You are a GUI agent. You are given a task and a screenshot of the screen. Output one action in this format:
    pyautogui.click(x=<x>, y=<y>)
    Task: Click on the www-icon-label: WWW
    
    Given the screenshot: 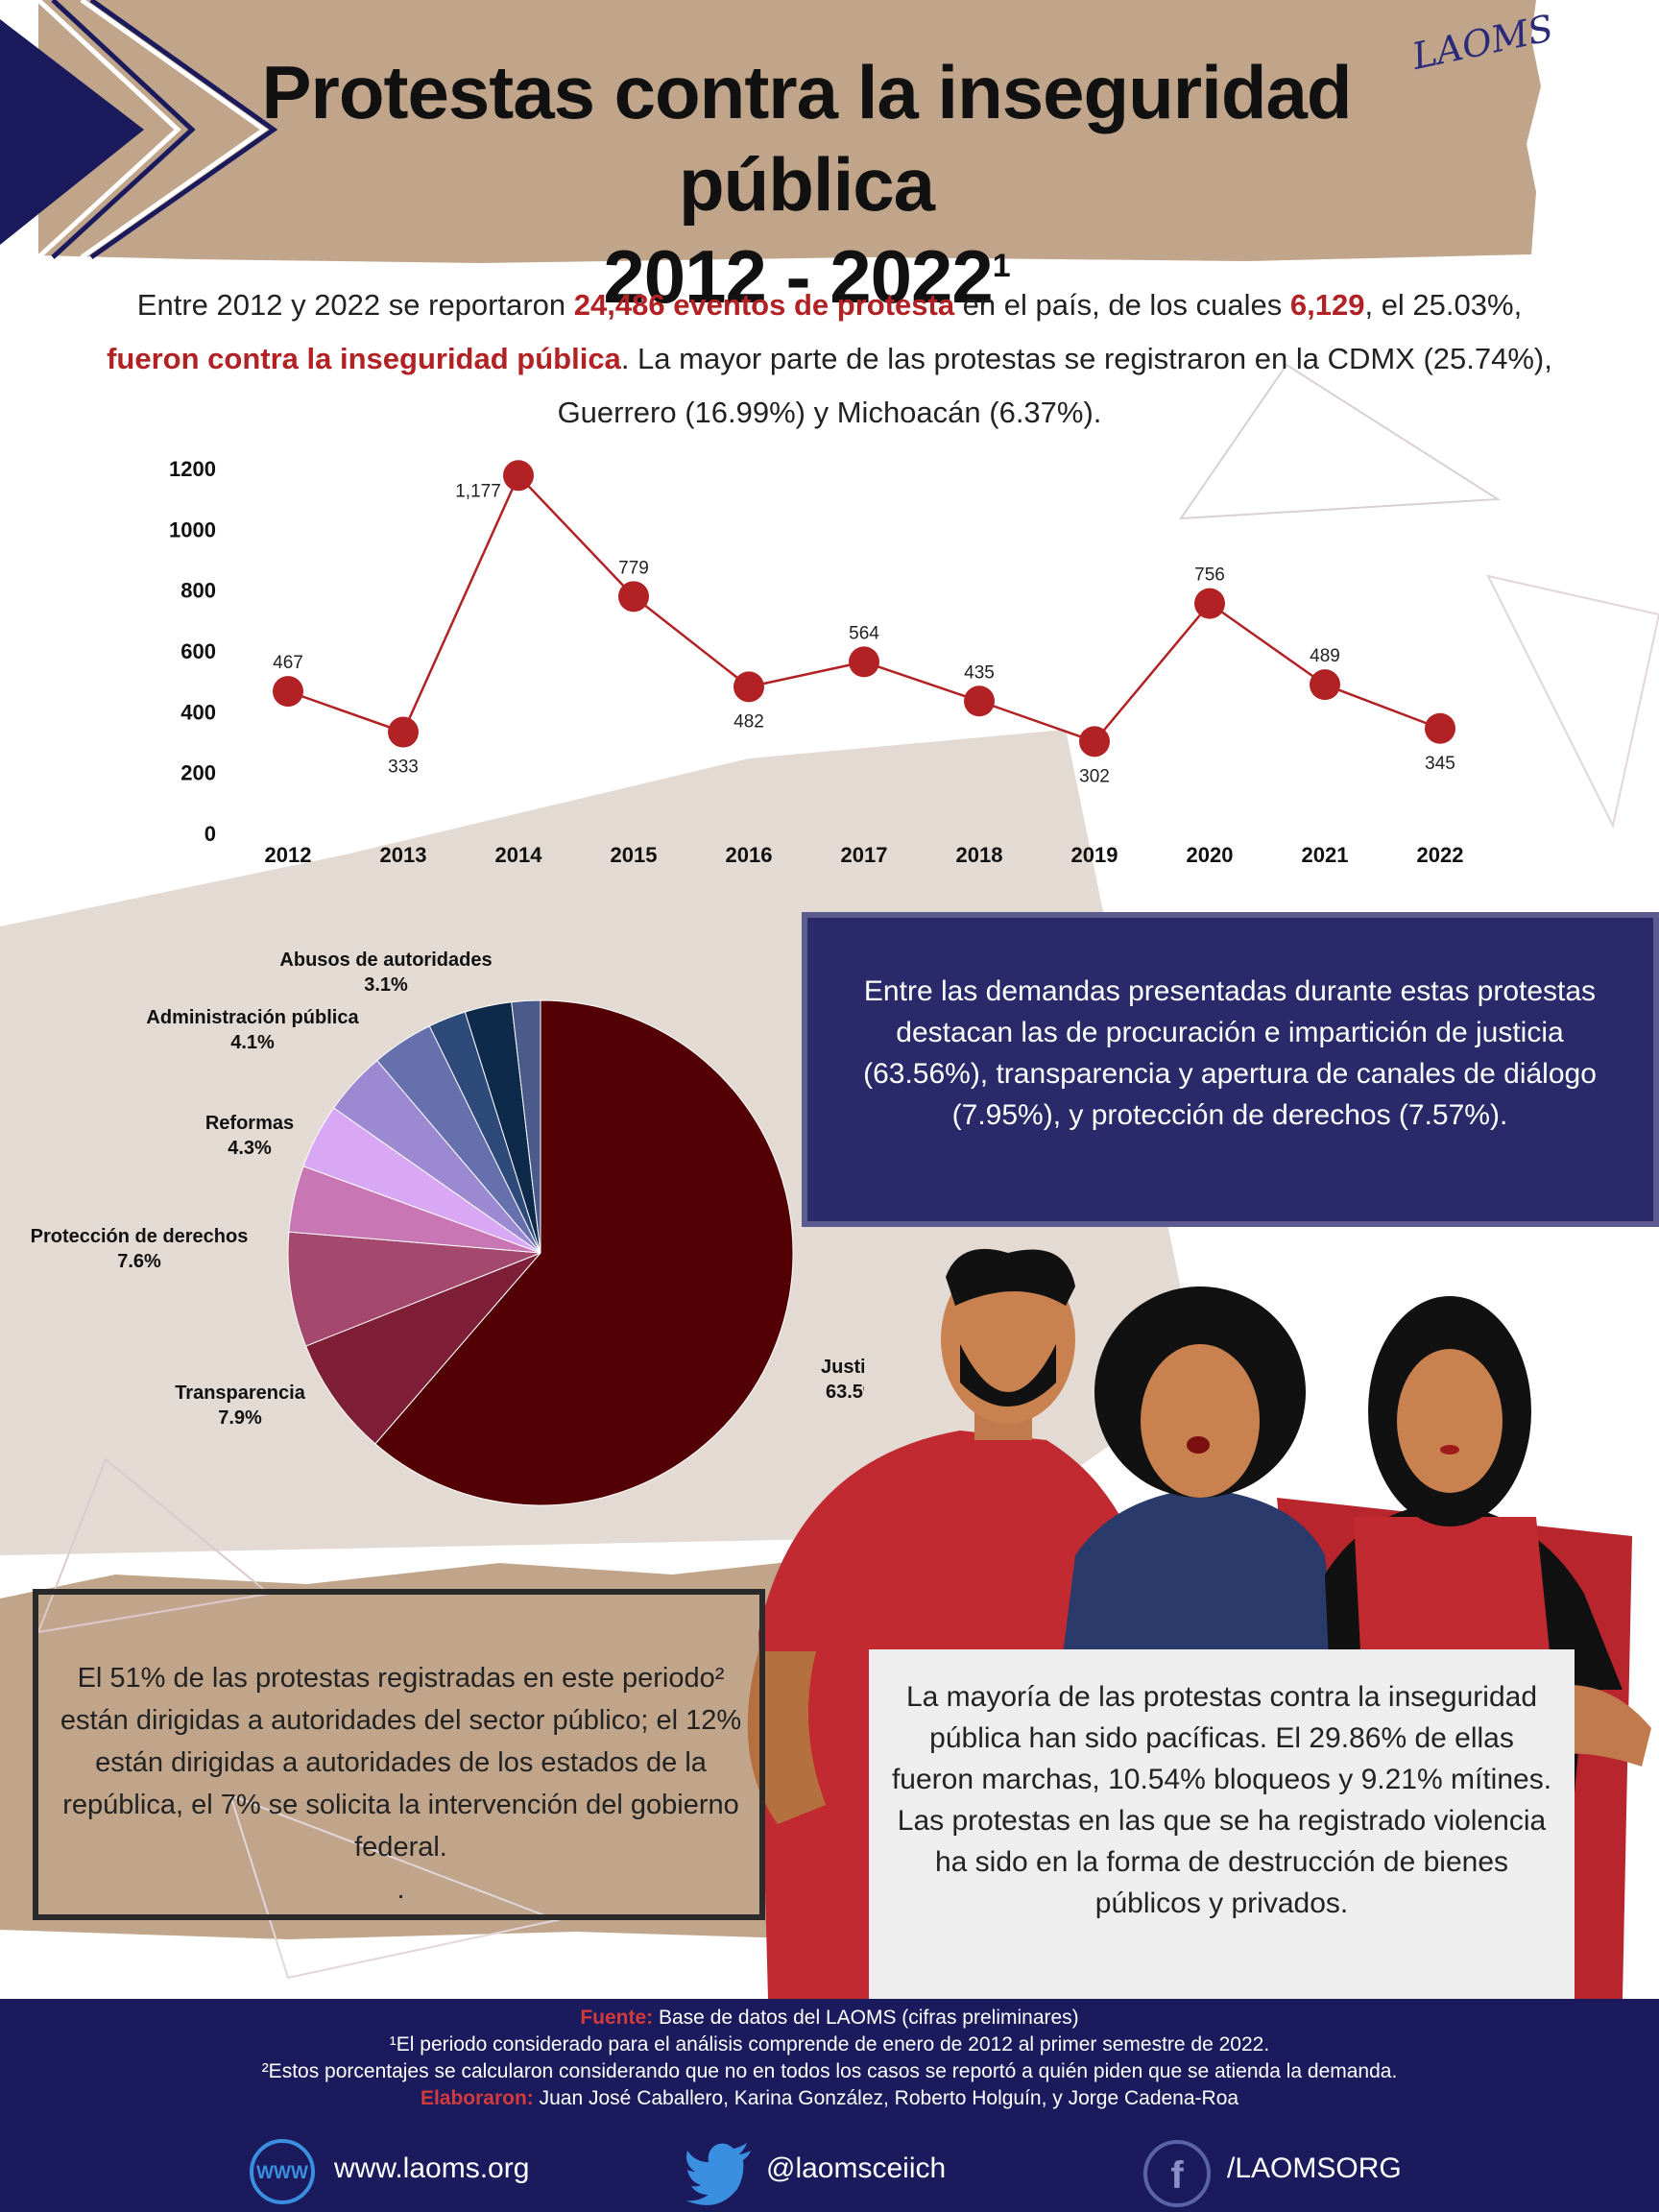 What is the action you would take?
    pyautogui.click(x=282, y=2173)
    